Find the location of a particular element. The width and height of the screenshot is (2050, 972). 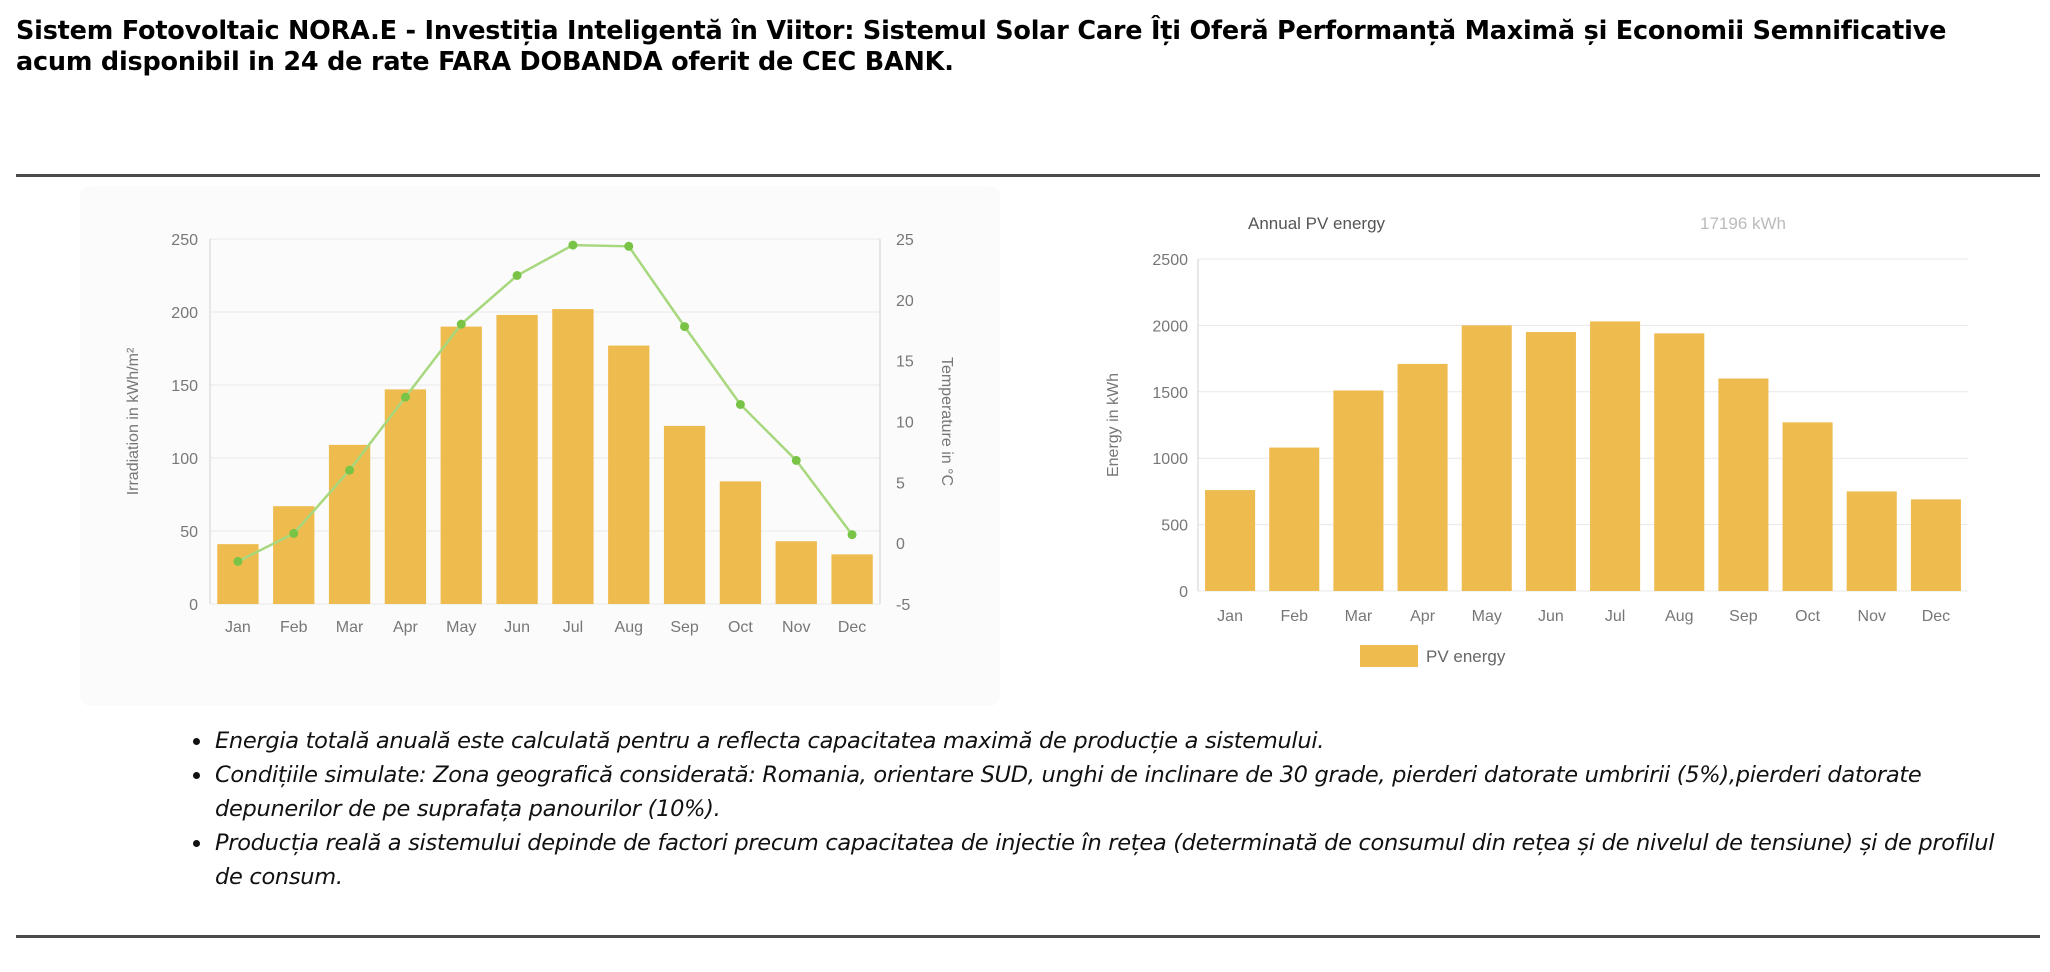

legend-label: PV energy is located at coordinates (1466, 656).